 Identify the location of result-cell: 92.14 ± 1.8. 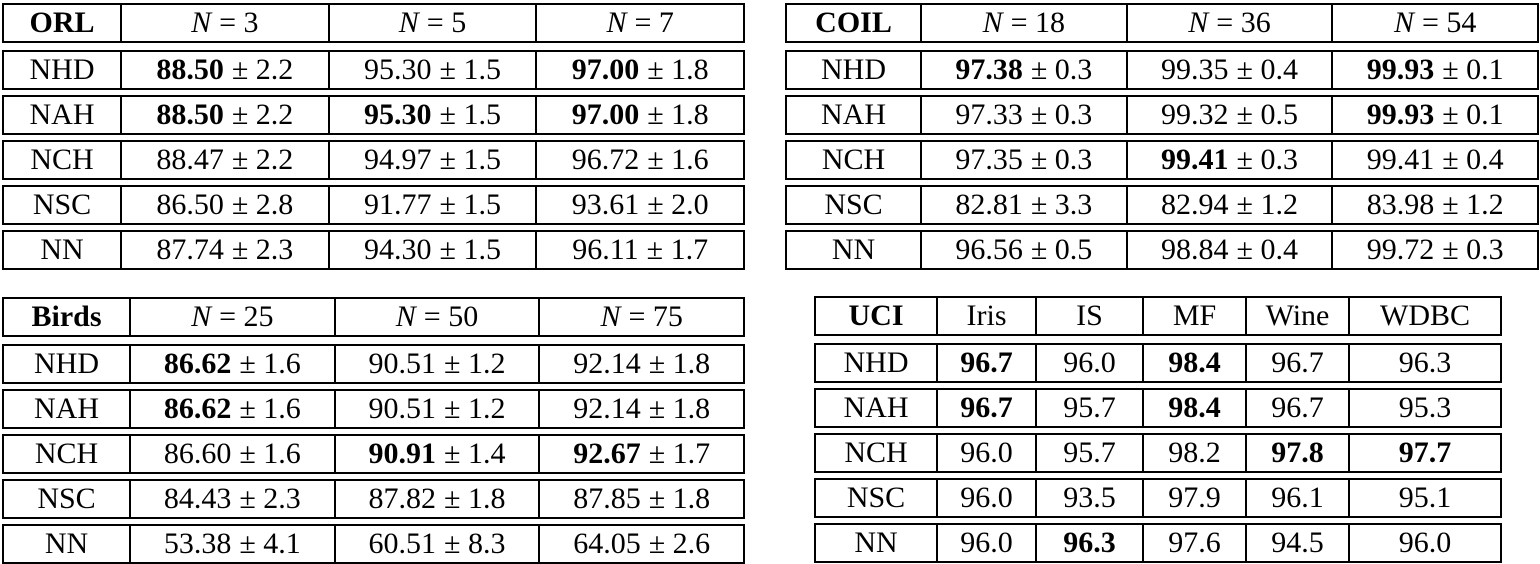
(640, 364).